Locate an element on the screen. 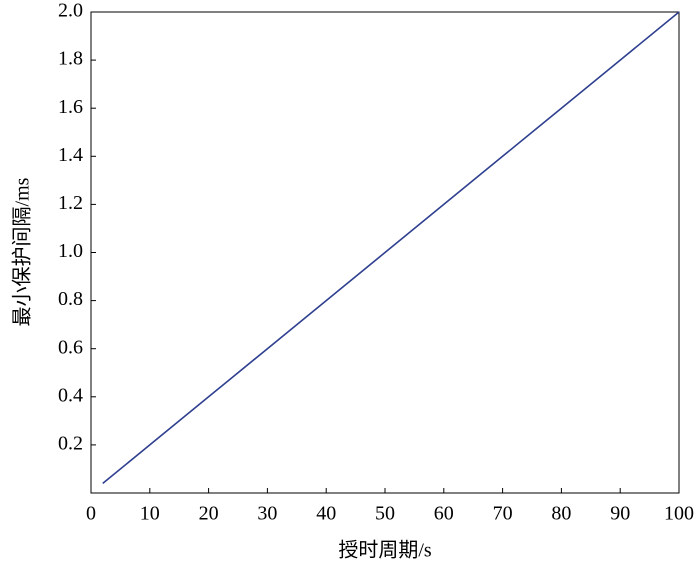  y-tick-label: 0.4 is located at coordinates (70, 395).